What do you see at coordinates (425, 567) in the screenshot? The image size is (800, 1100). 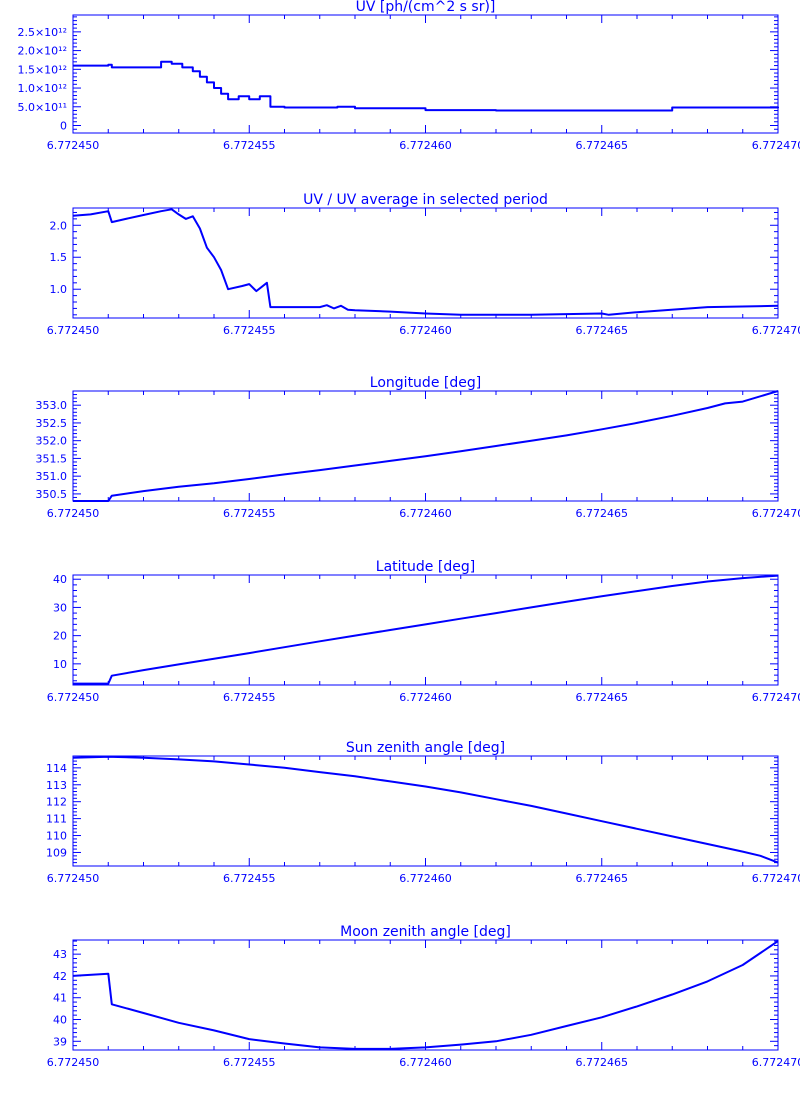 I see `chart-title: Latitude [deg]` at bounding box center [425, 567].